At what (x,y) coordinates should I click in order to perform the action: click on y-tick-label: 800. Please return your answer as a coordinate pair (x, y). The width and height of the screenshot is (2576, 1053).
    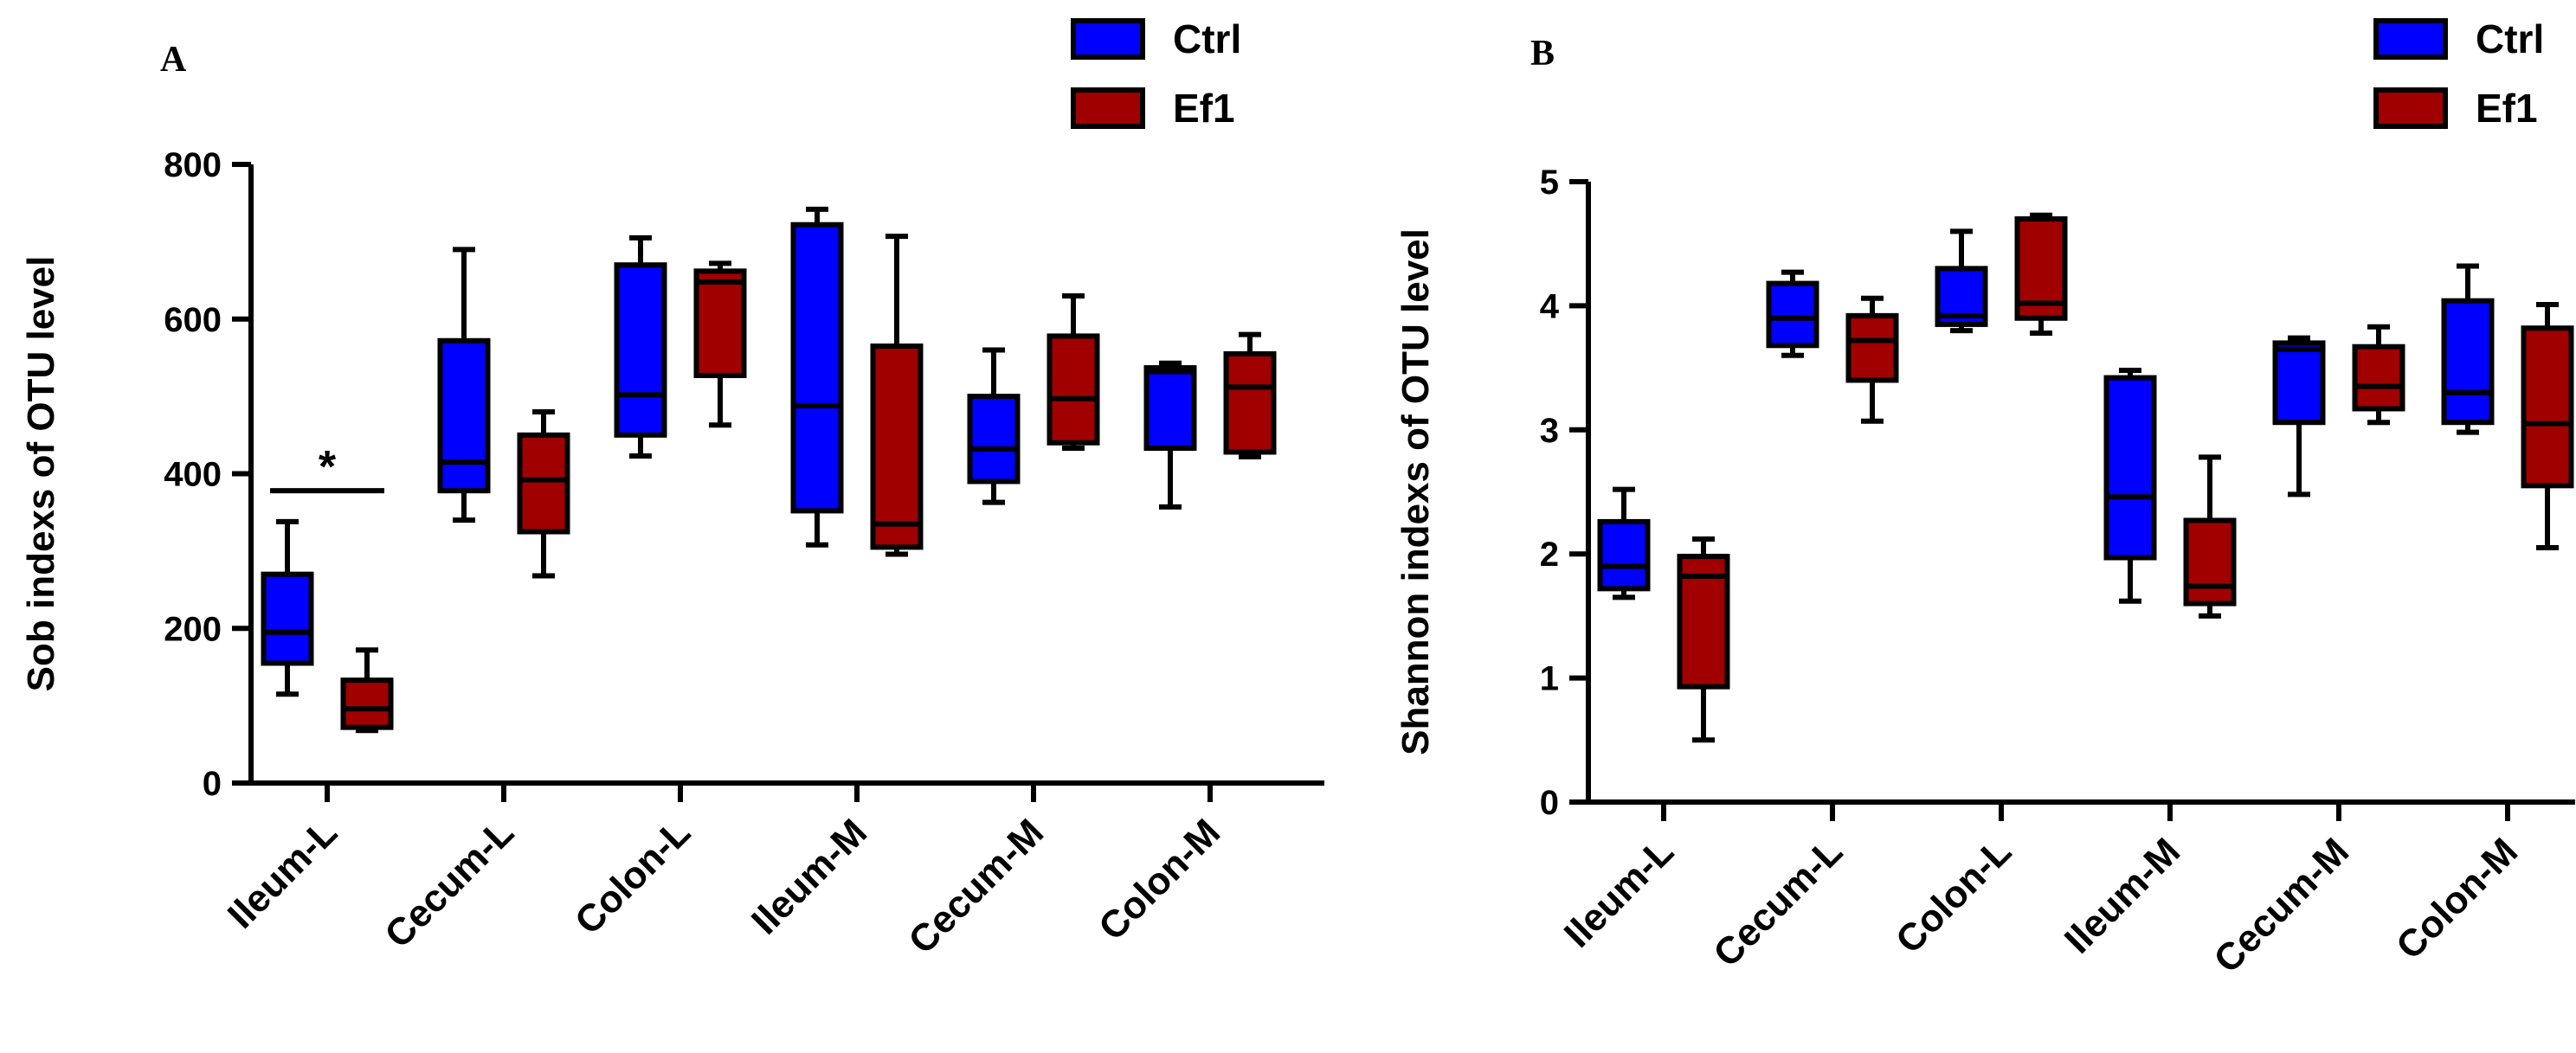
    Looking at the image, I should click on (193, 165).